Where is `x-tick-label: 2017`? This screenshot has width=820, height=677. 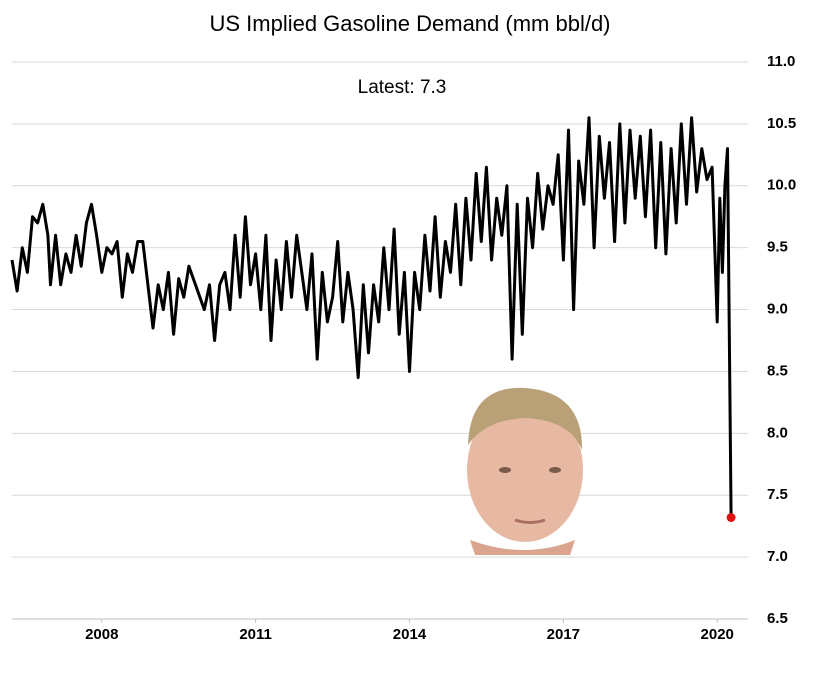 x-tick-label: 2017 is located at coordinates (563, 634).